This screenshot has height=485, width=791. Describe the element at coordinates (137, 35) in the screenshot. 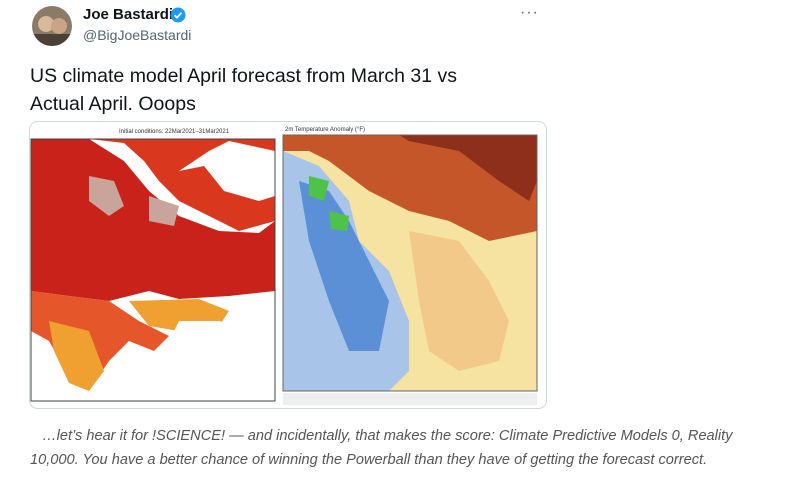

I see `user-handle: @BigJoeBastardi` at that location.